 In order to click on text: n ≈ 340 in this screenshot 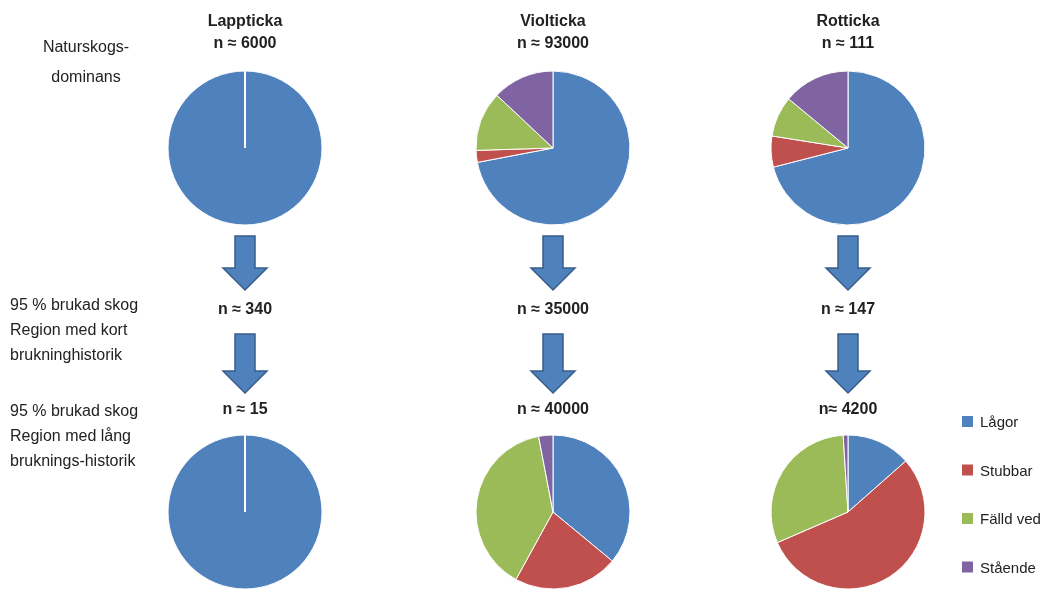, I will do `click(245, 308)`.